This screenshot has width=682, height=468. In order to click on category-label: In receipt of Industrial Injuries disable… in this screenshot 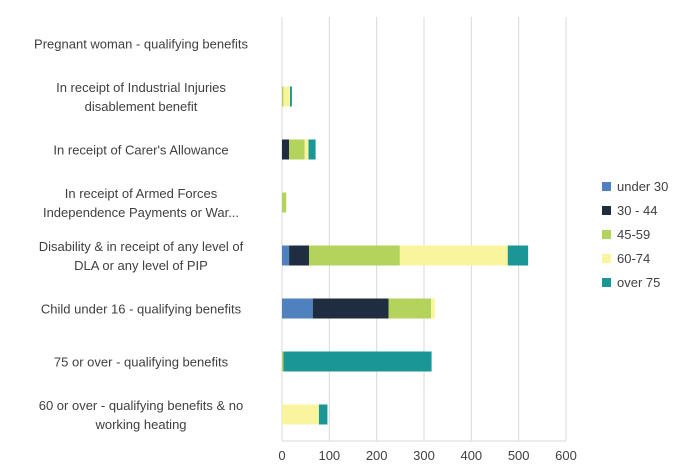, I will do `click(141, 97)`.